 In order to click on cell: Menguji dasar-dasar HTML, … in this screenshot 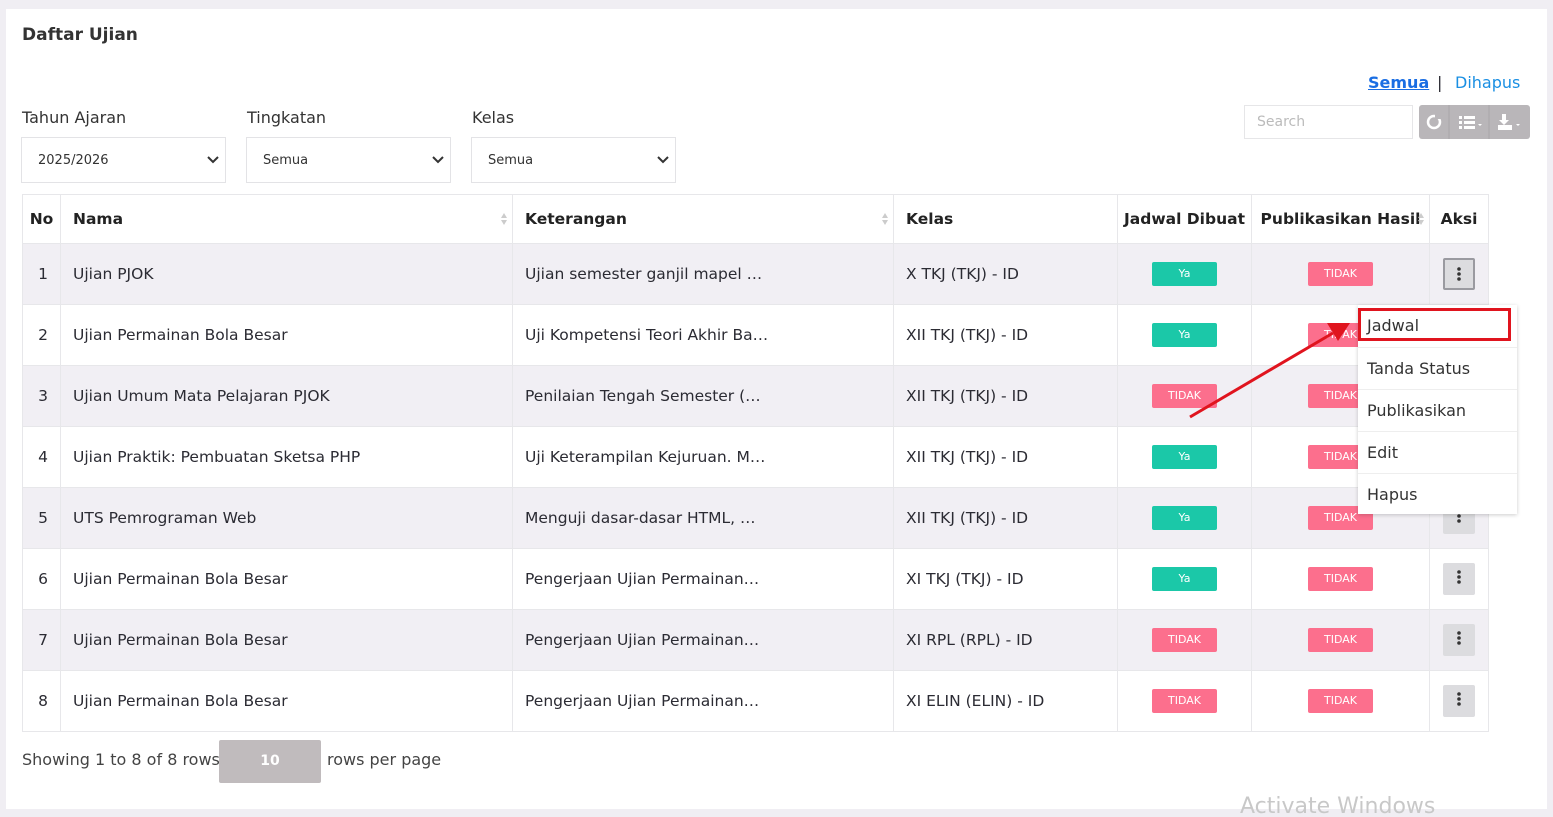, I will do `click(703, 518)`.